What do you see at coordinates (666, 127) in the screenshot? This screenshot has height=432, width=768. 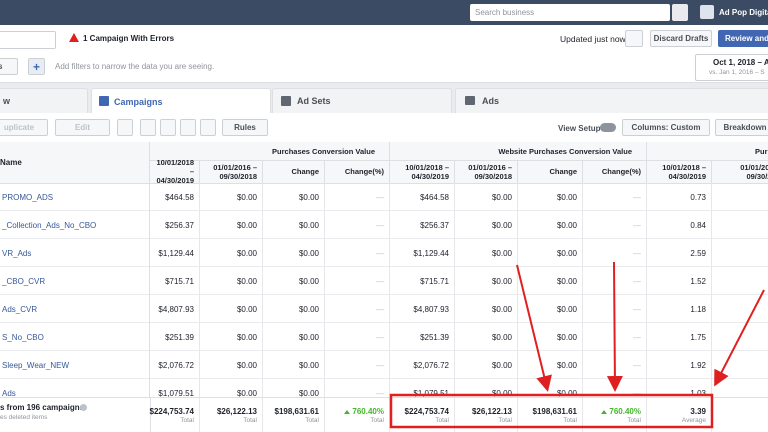 I see `columns-button: Columns: Custom` at bounding box center [666, 127].